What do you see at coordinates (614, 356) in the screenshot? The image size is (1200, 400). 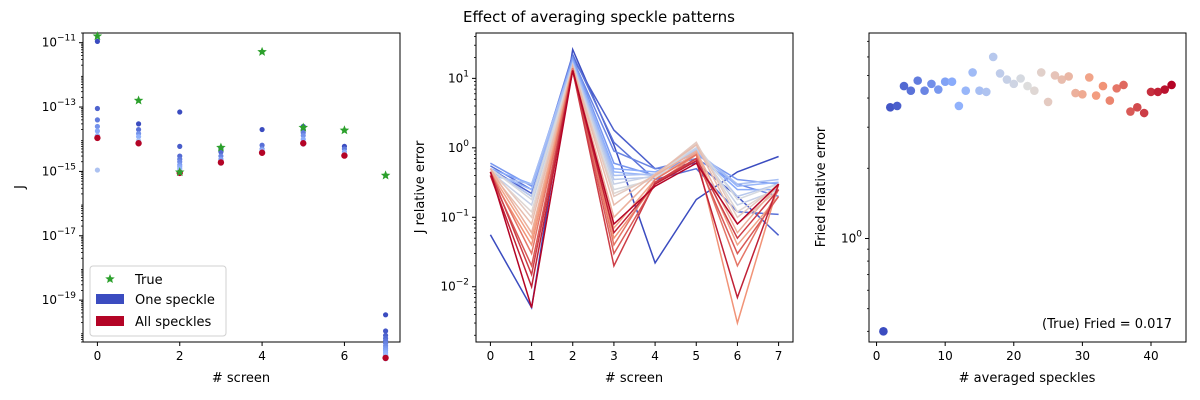 I see `x-tick-label: 3` at bounding box center [614, 356].